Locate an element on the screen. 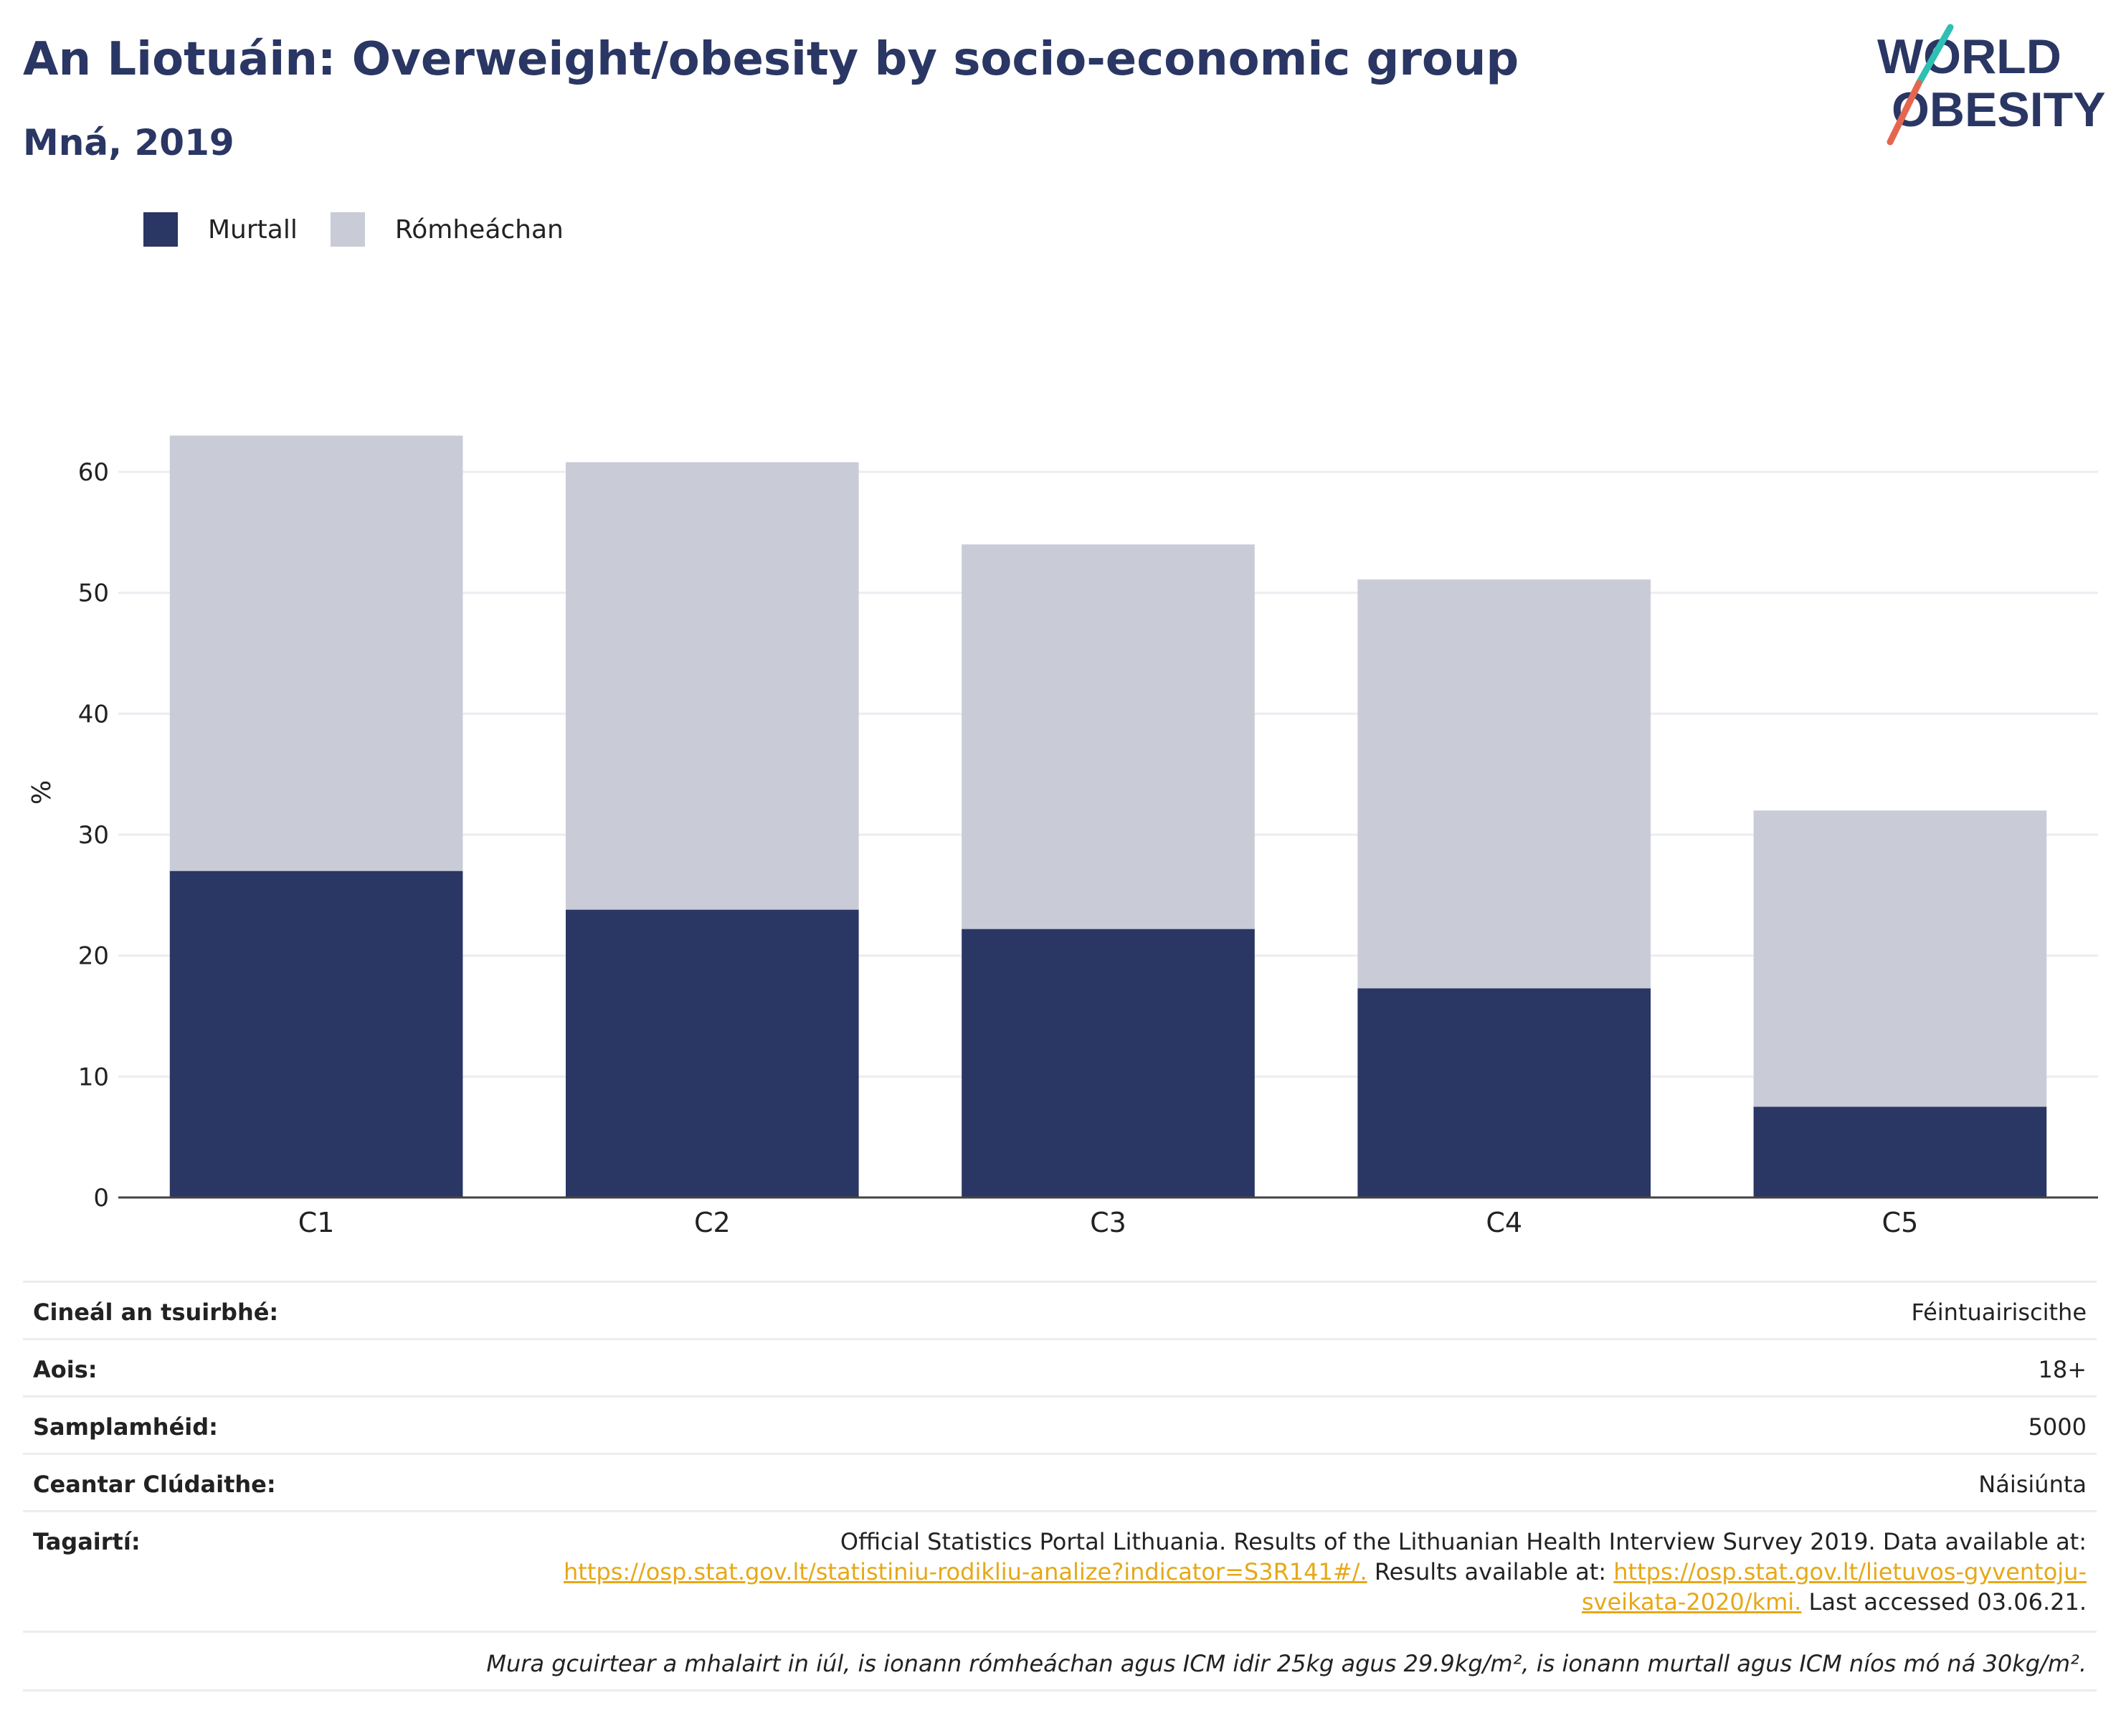 The image size is (2121, 1736). reference-link-2-cont: sveikata-2020/kmi. is located at coordinates (1691, 1602).